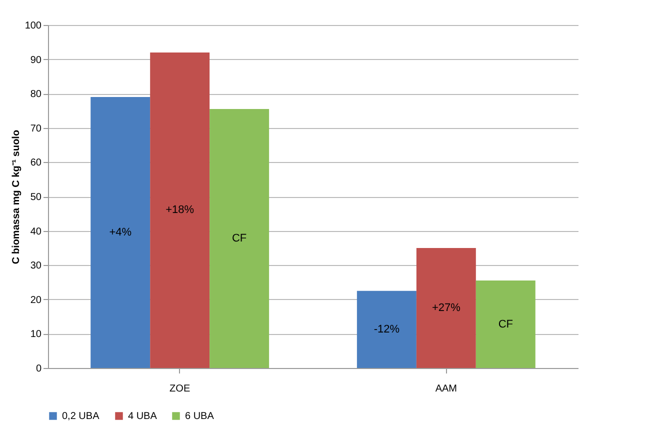  What do you see at coordinates (36, 60) in the screenshot?
I see `y-tick-label: 90` at bounding box center [36, 60].